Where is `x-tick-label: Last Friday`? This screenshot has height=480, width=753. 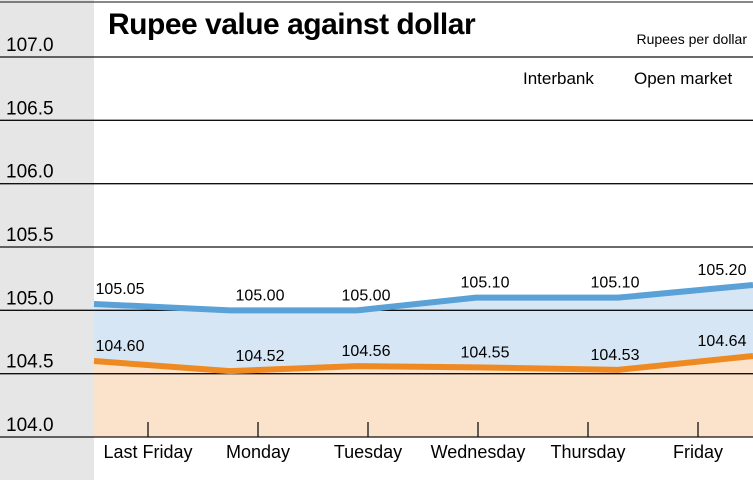 x-tick-label: Last Friday is located at coordinates (147, 452).